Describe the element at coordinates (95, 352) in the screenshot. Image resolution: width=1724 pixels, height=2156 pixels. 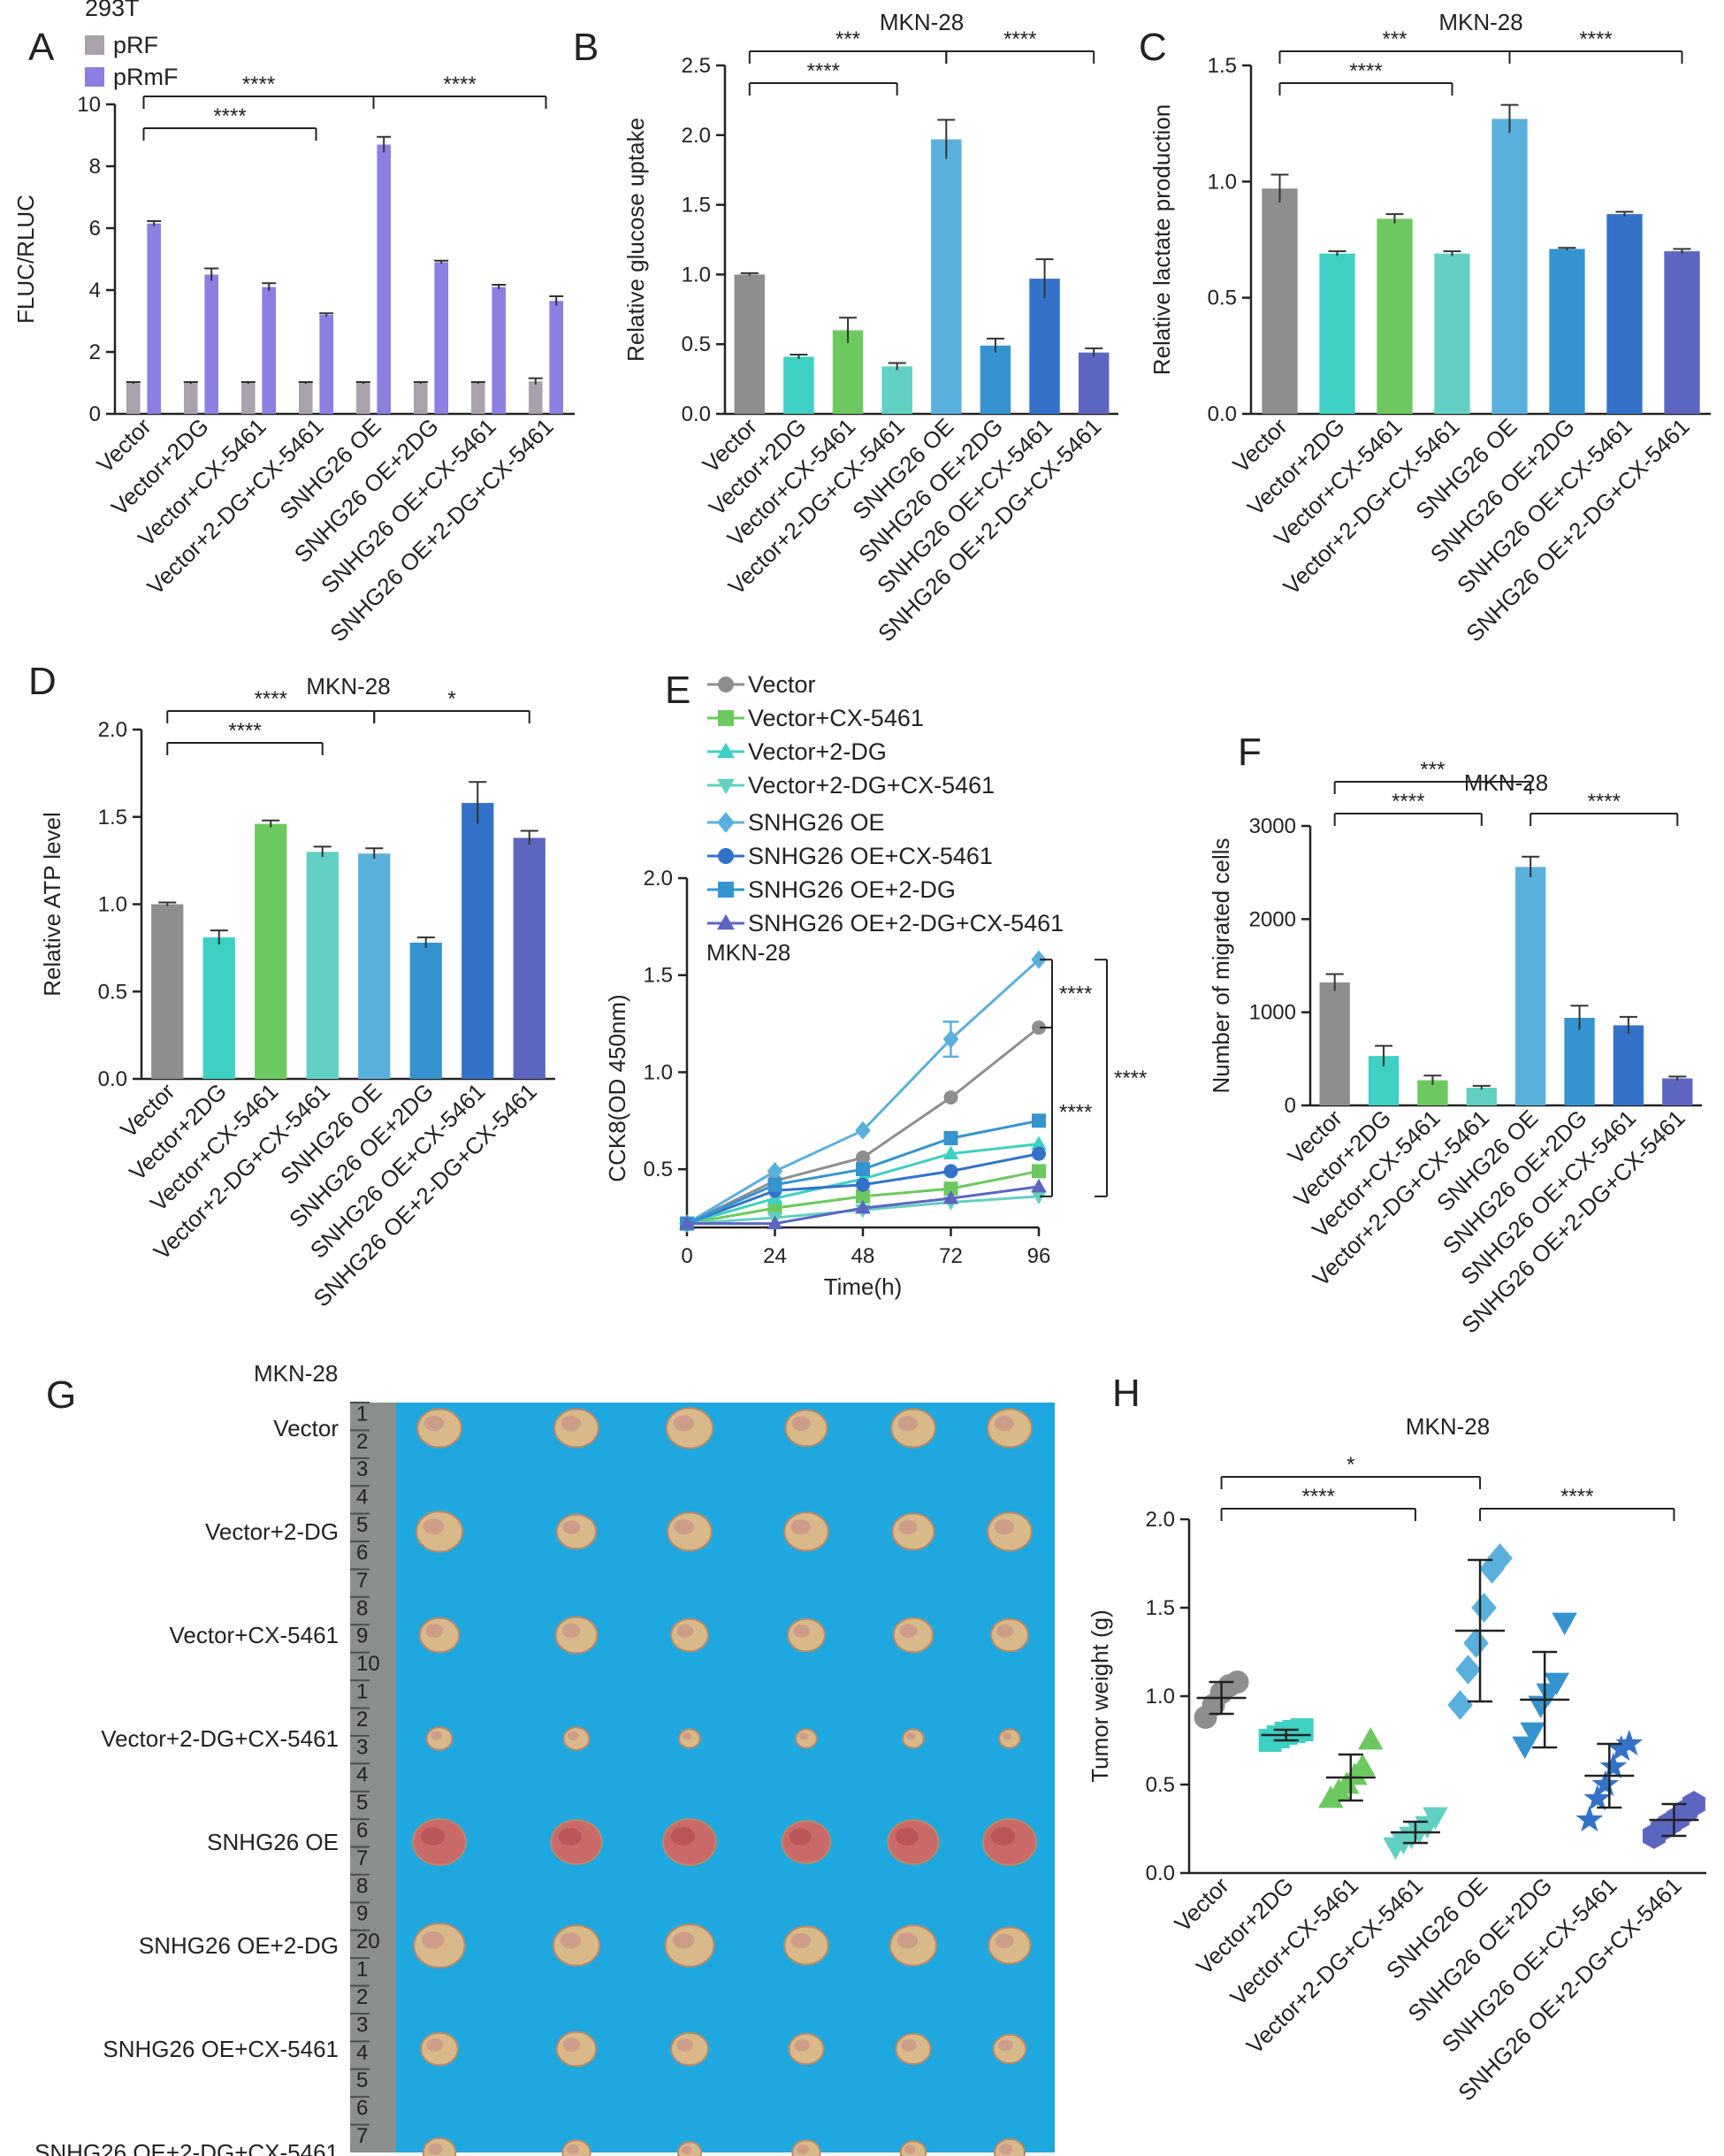
I see `y-tick-label: 2` at that location.